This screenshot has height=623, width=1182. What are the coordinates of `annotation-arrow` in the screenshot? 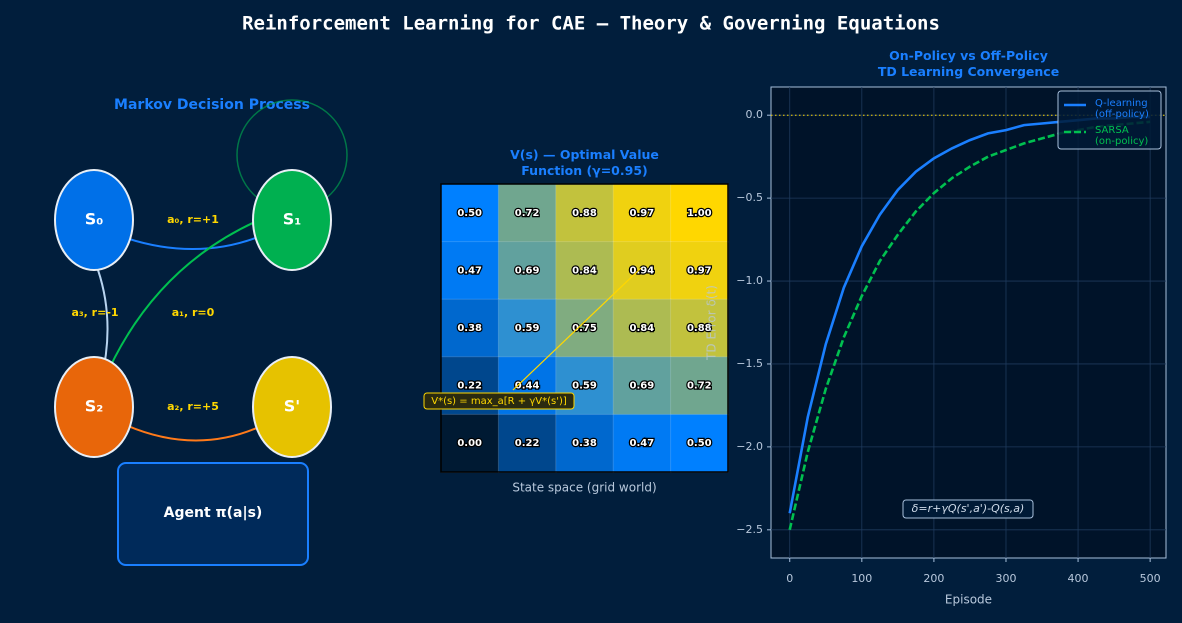 It's located at (577, 329).